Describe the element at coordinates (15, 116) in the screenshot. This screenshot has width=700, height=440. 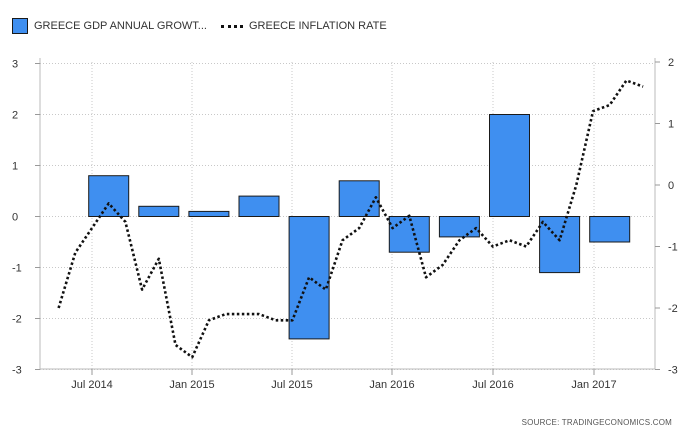
I see `left-axis-tick-label: 2` at that location.